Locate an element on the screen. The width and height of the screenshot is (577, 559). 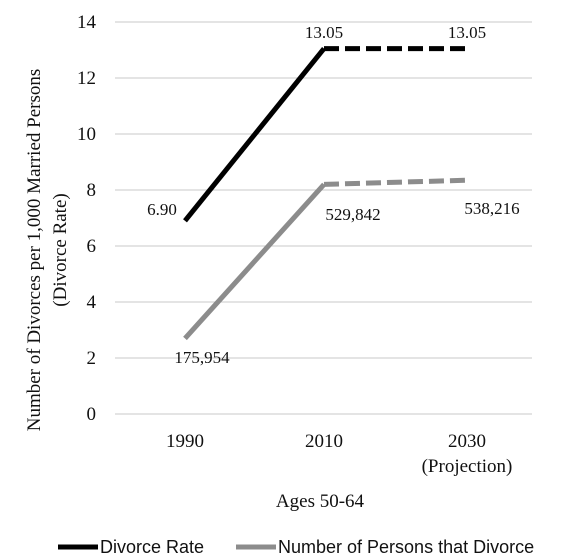
x-tick-1990: 1990 is located at coordinates (185, 441).